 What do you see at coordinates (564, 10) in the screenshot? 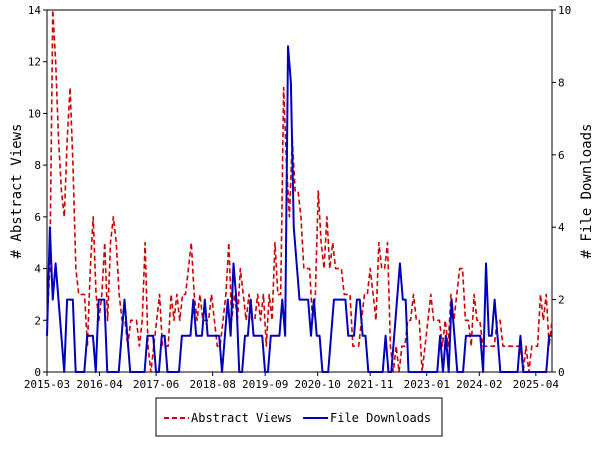
I see `y2-tick-label: 10` at bounding box center [564, 10].